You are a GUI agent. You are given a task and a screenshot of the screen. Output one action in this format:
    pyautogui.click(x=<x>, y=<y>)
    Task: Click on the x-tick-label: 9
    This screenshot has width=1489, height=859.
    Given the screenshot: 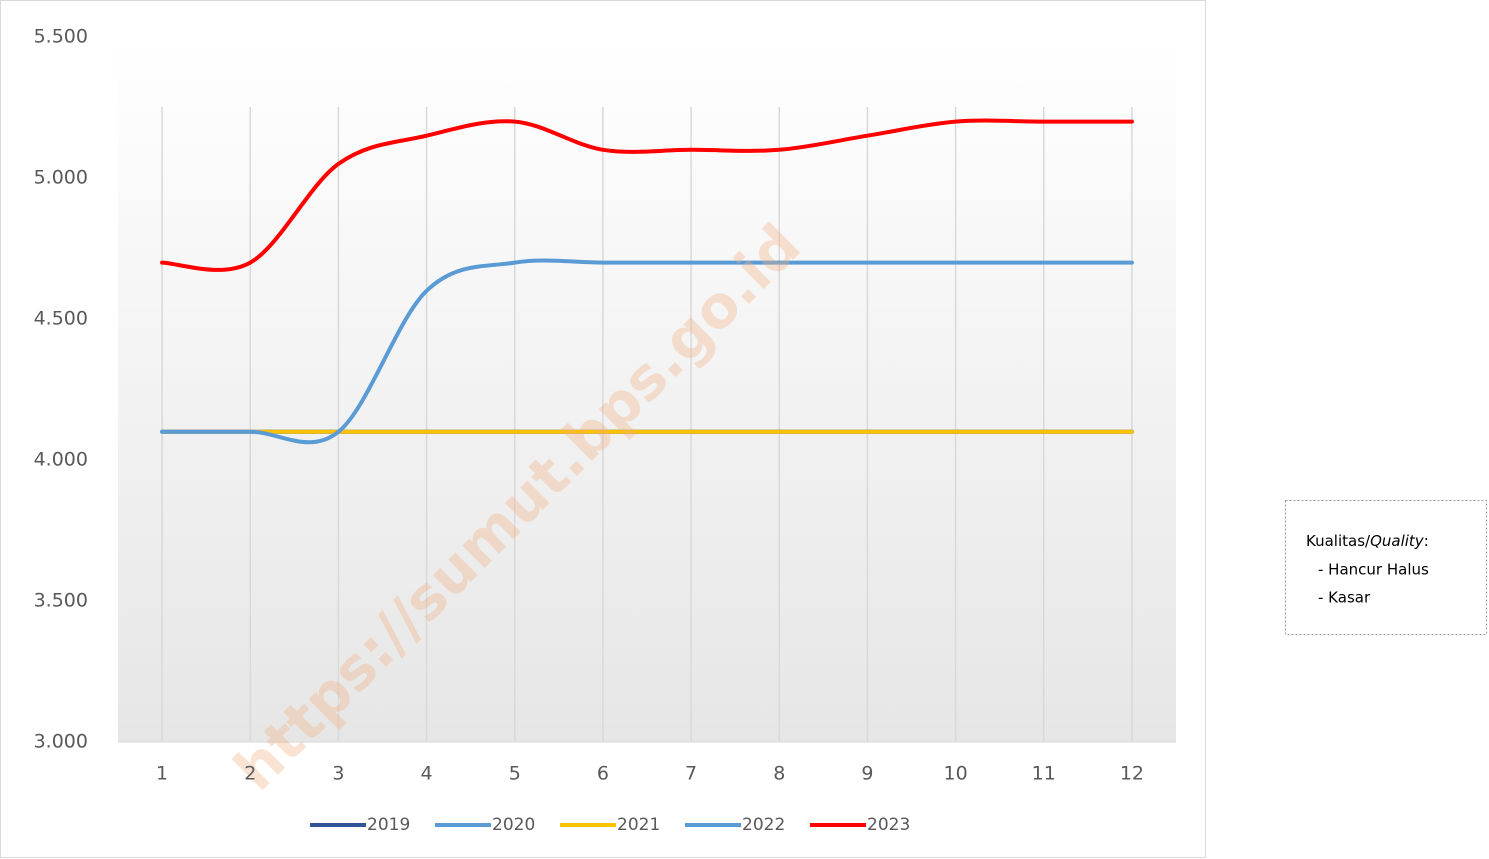 What is the action you would take?
    pyautogui.click(x=867, y=774)
    